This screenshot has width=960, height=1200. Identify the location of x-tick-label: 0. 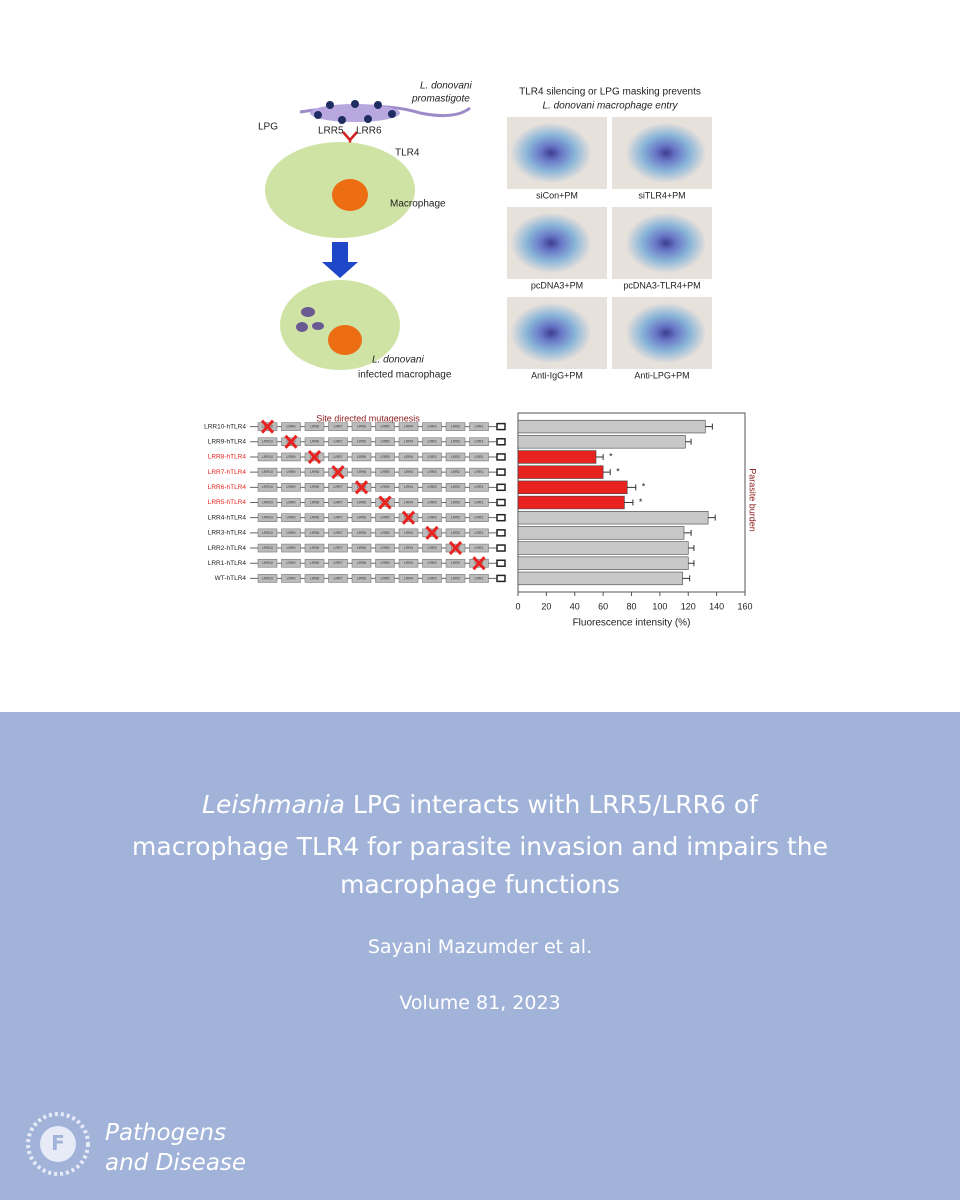
(517, 606).